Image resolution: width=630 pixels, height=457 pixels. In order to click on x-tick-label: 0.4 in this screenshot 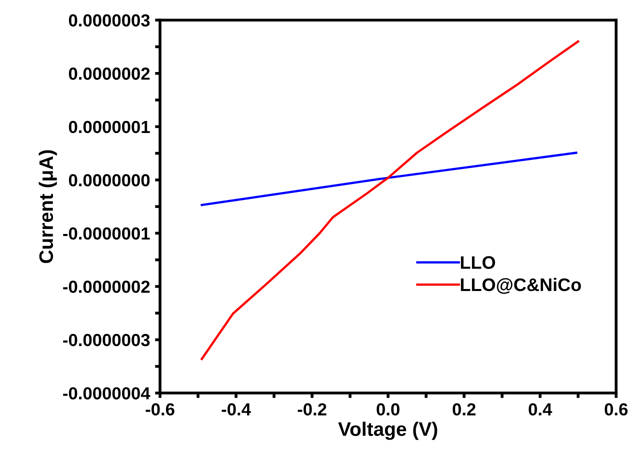, I will do `click(540, 409)`.